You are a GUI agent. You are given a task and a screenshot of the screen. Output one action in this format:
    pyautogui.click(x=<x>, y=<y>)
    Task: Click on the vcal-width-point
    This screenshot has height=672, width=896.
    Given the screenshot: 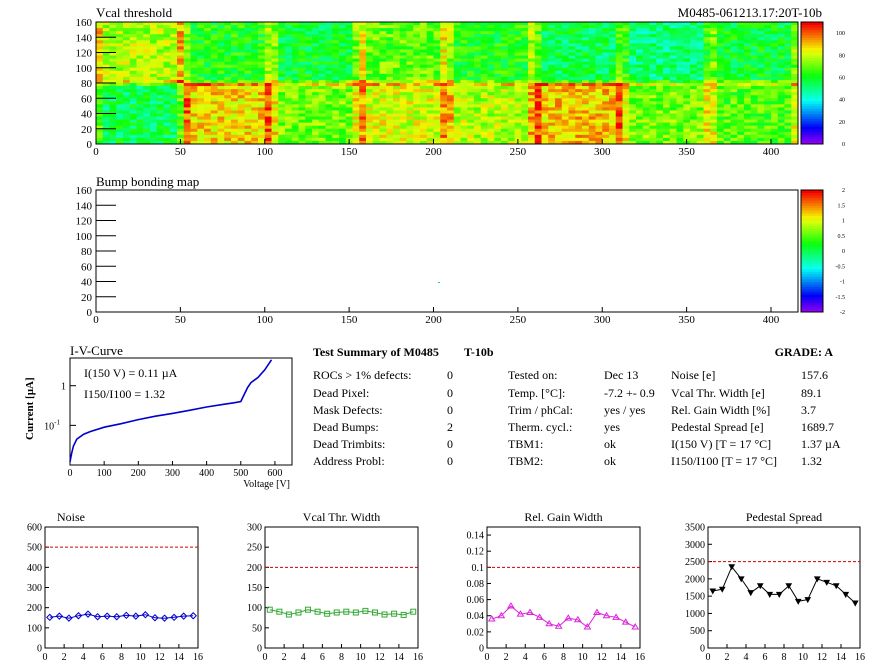 What is the action you would take?
    pyautogui.click(x=327, y=613)
    